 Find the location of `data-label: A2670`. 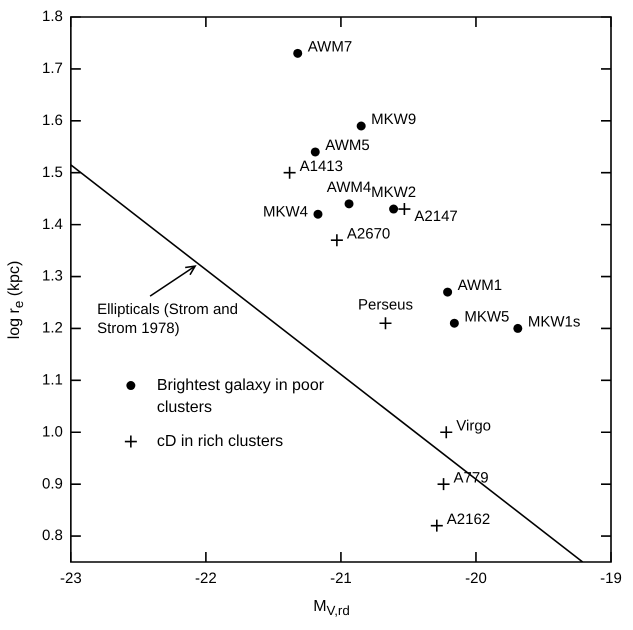

data-label: A2670 is located at coordinates (368, 233).